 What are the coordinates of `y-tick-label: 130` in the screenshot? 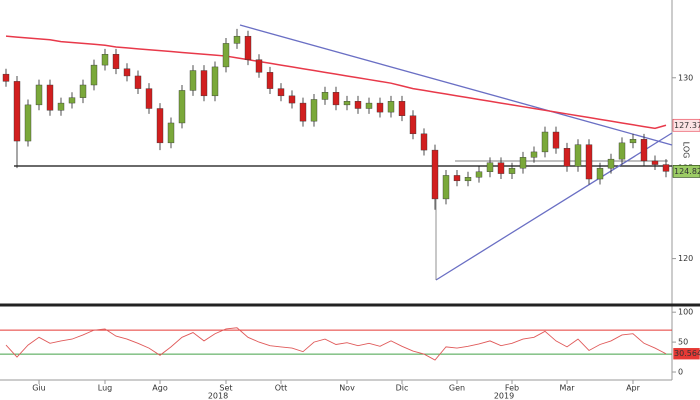 It's located at (685, 77).